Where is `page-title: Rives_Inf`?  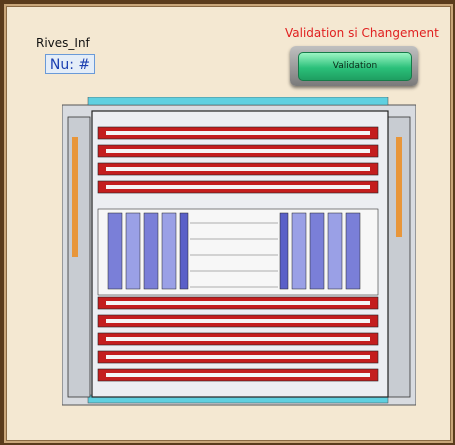
page-title: Rives_Inf is located at coordinates (63, 43).